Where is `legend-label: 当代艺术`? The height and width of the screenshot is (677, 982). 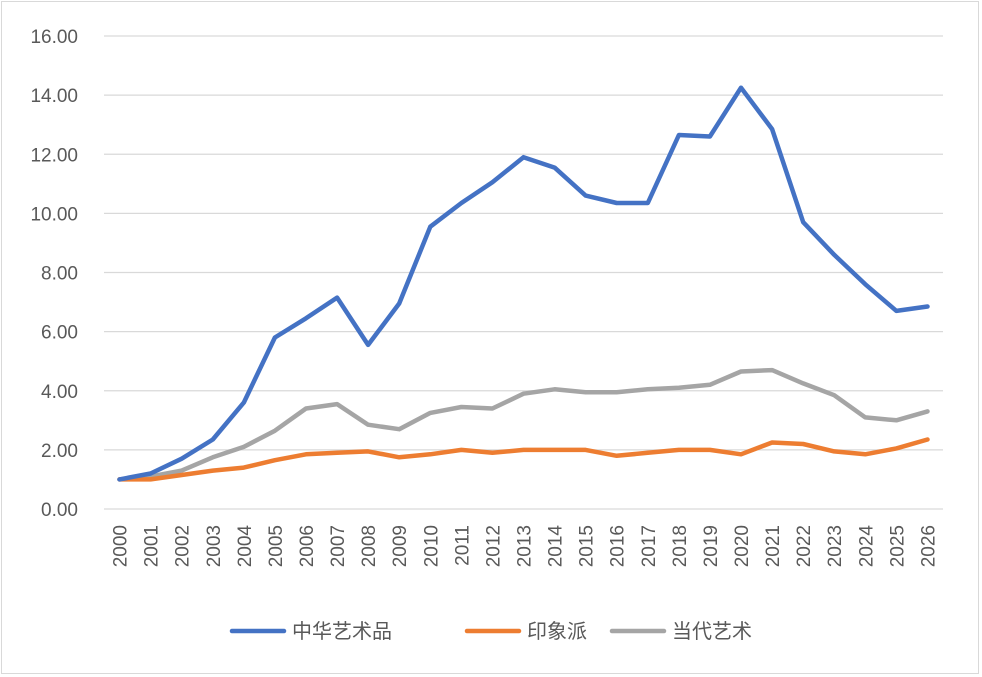
legend-label: 当代艺术 is located at coordinates (712, 631).